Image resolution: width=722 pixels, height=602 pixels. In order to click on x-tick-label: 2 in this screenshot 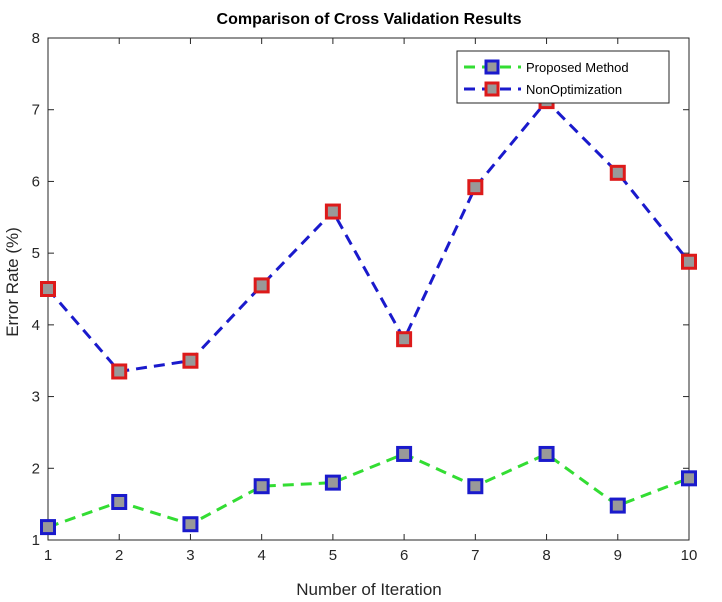, I will do `click(119, 555)`.